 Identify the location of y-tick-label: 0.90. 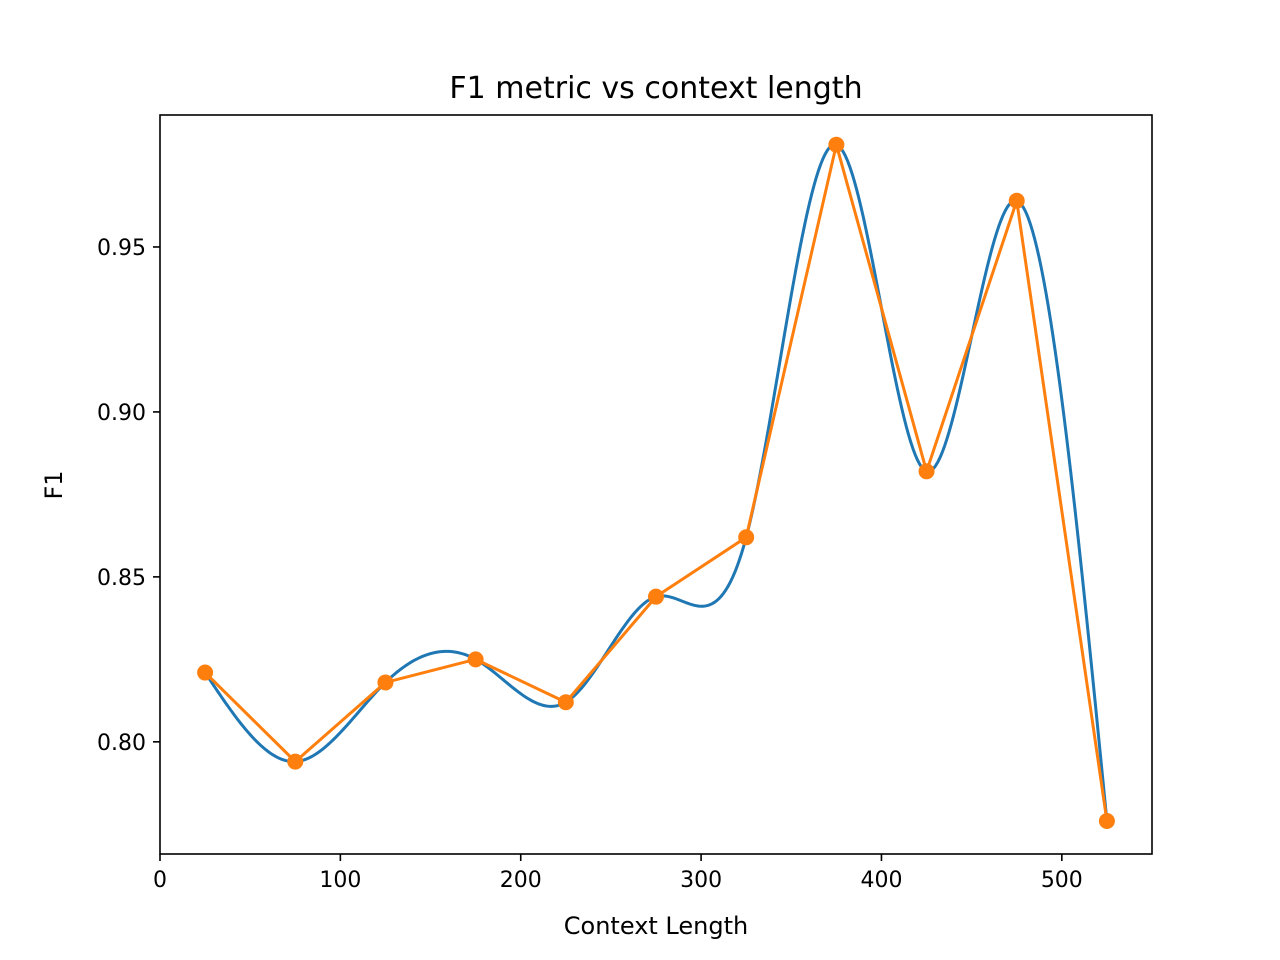
(121, 413).